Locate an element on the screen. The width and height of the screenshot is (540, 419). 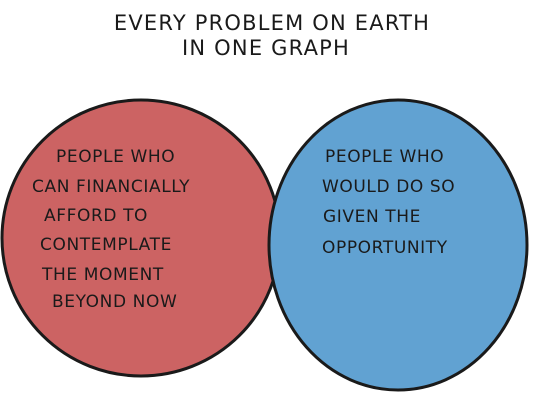
title-line-1: EVERY PROBLEM ON EARTH is located at coordinates (272, 23).